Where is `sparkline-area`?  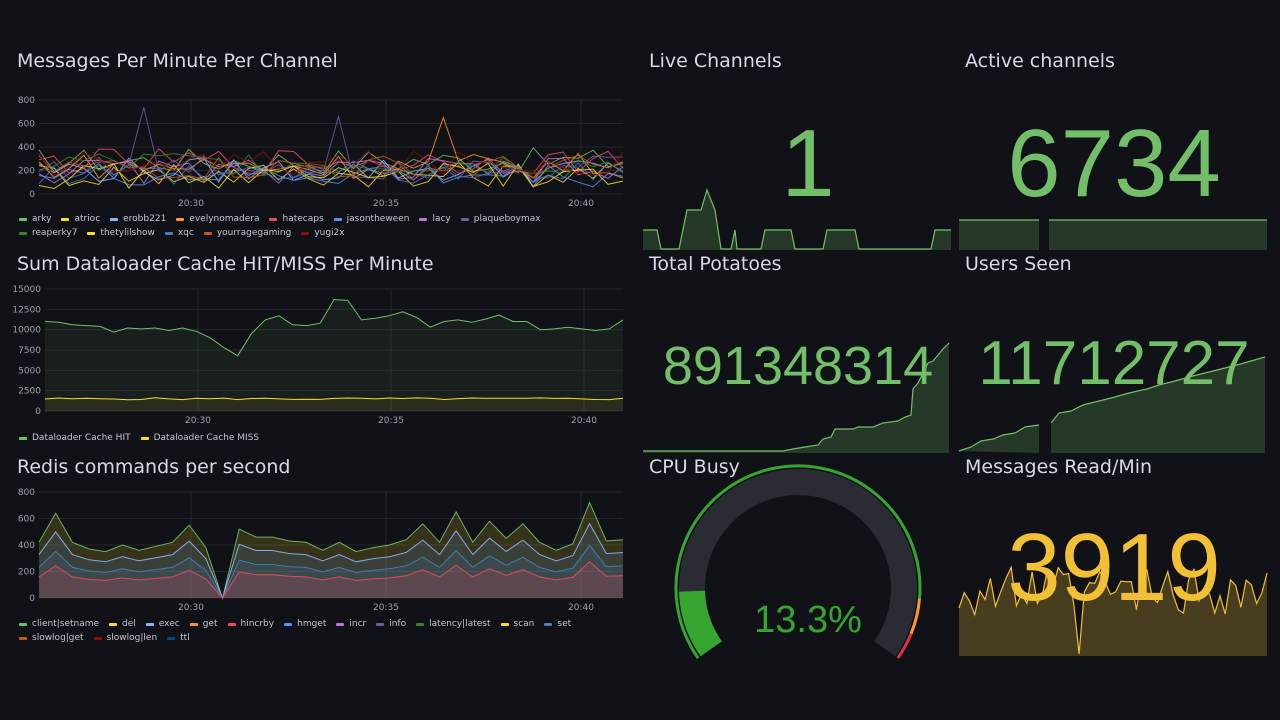
sparkline-area is located at coordinates (1113, 235).